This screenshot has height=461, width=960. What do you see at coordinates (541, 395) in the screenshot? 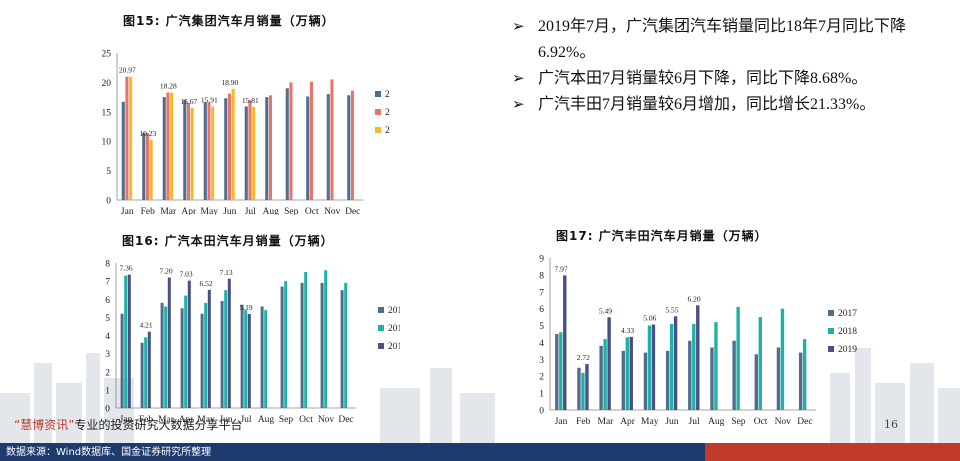
I see `y-tick-label: 1` at bounding box center [541, 395].